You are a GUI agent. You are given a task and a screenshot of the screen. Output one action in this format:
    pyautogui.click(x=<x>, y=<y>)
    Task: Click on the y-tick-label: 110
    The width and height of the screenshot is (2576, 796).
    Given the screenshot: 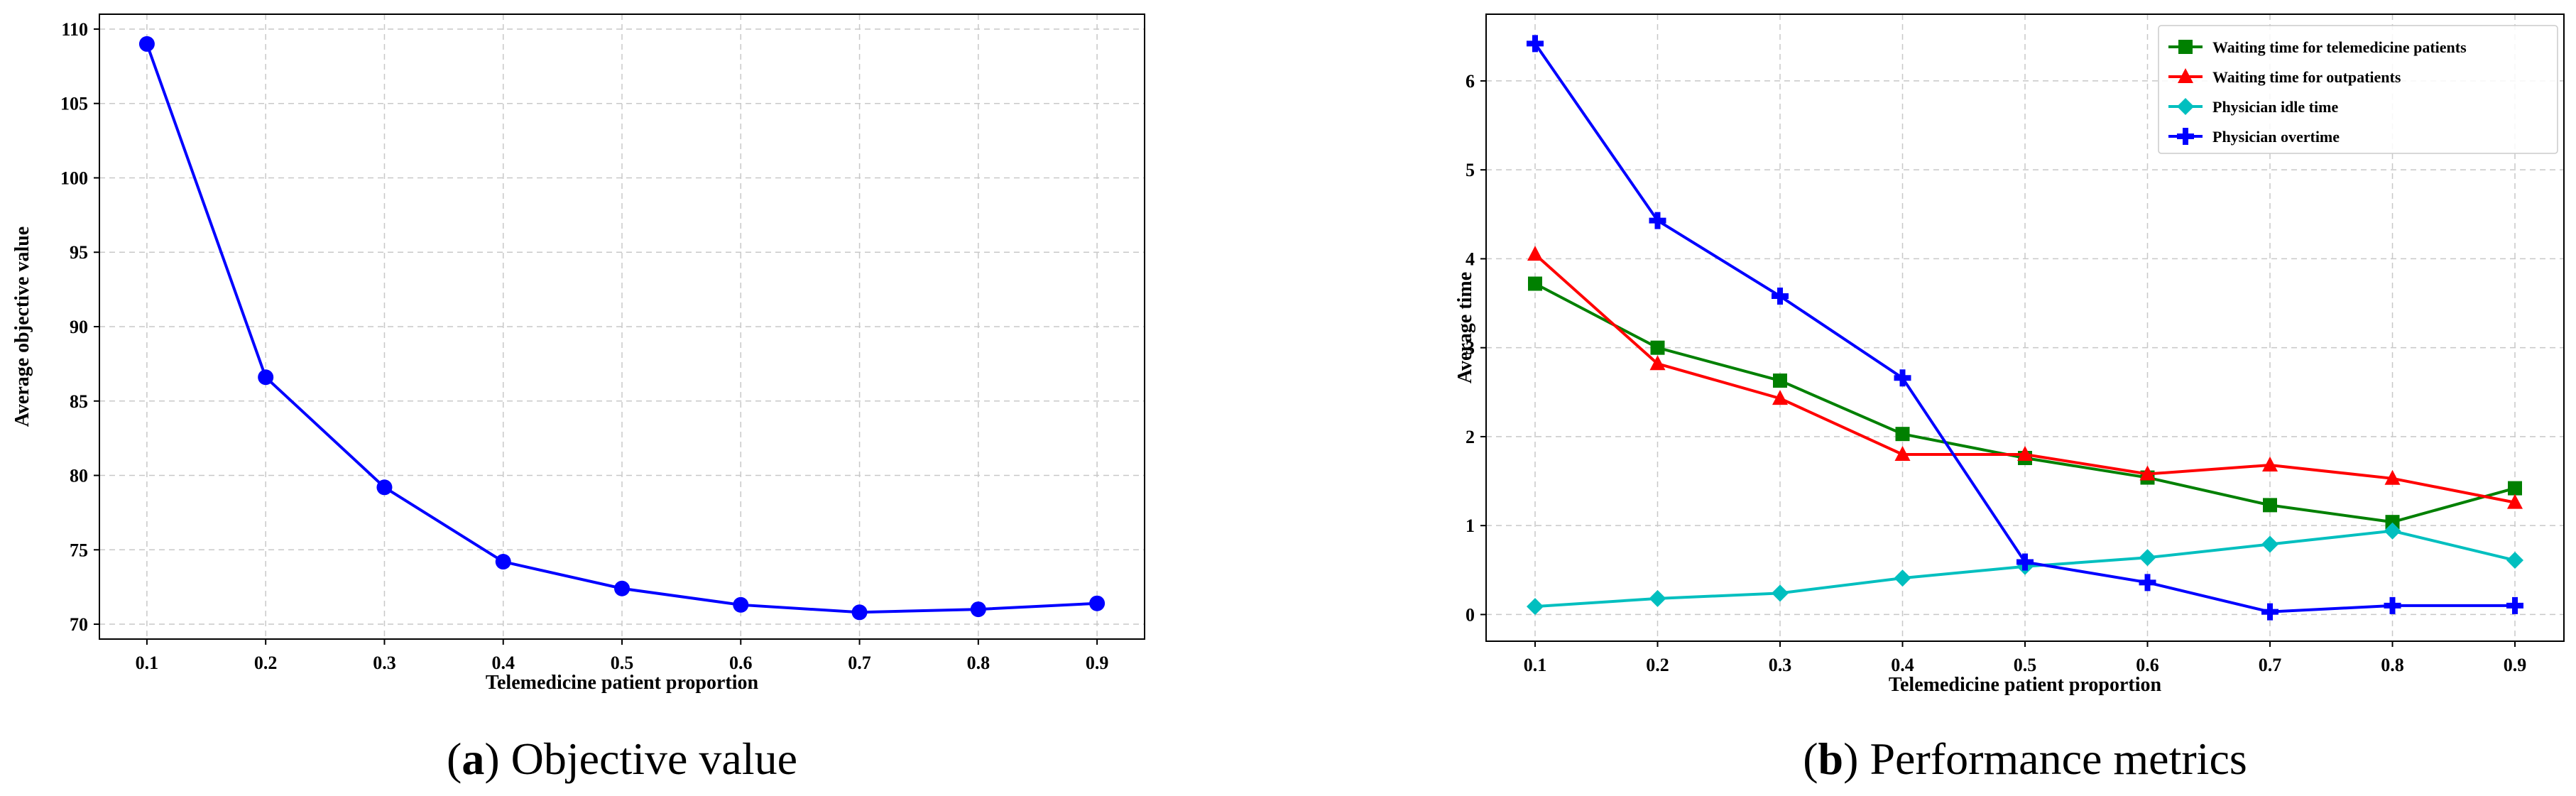 What is the action you would take?
    pyautogui.click(x=74, y=30)
    